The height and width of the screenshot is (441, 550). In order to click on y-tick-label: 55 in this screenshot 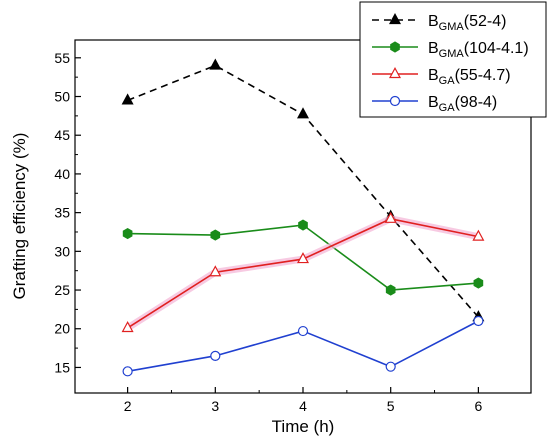, I will do `click(62, 58)`.